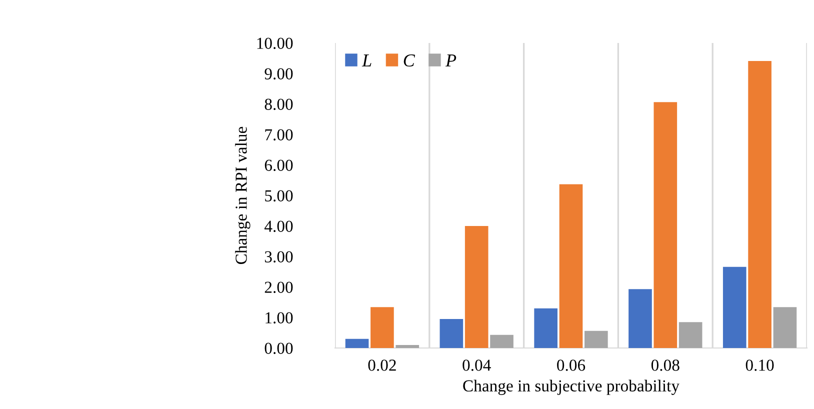  I want to click on y-tick-label: 7.00, so click(279, 135).